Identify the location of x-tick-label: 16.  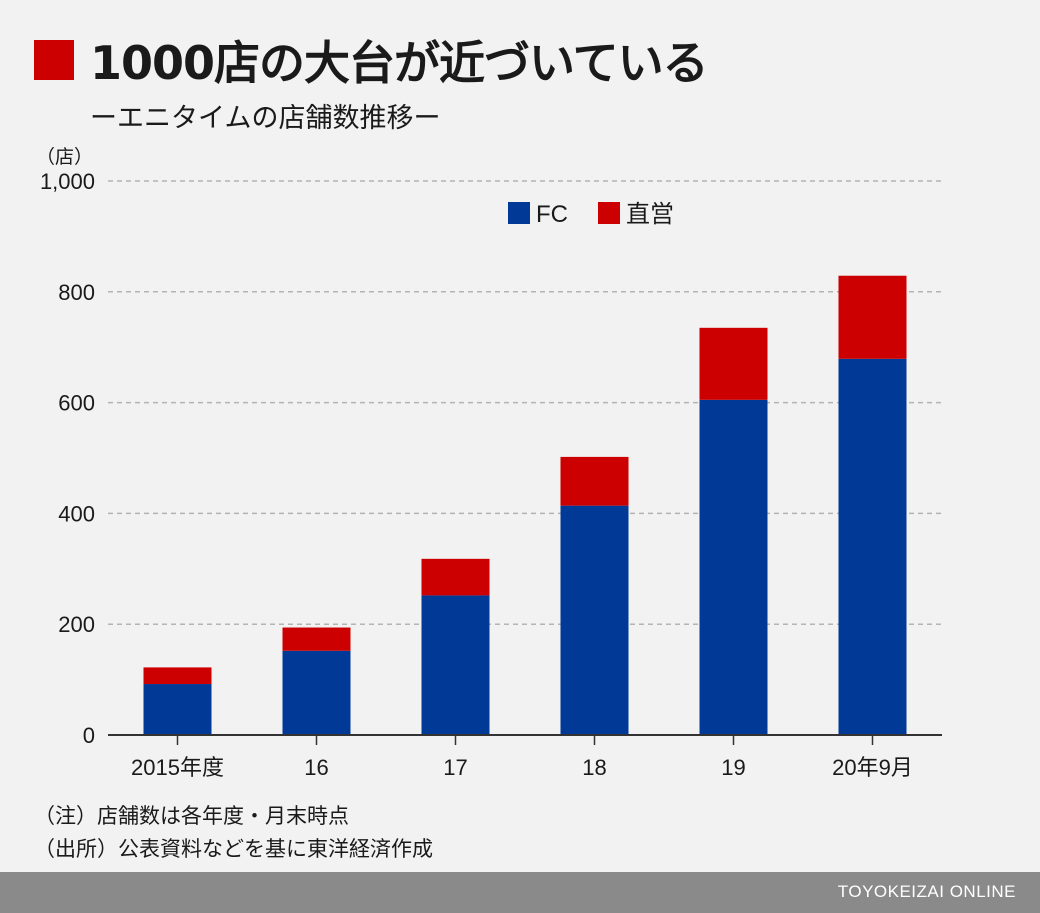
(316, 767).